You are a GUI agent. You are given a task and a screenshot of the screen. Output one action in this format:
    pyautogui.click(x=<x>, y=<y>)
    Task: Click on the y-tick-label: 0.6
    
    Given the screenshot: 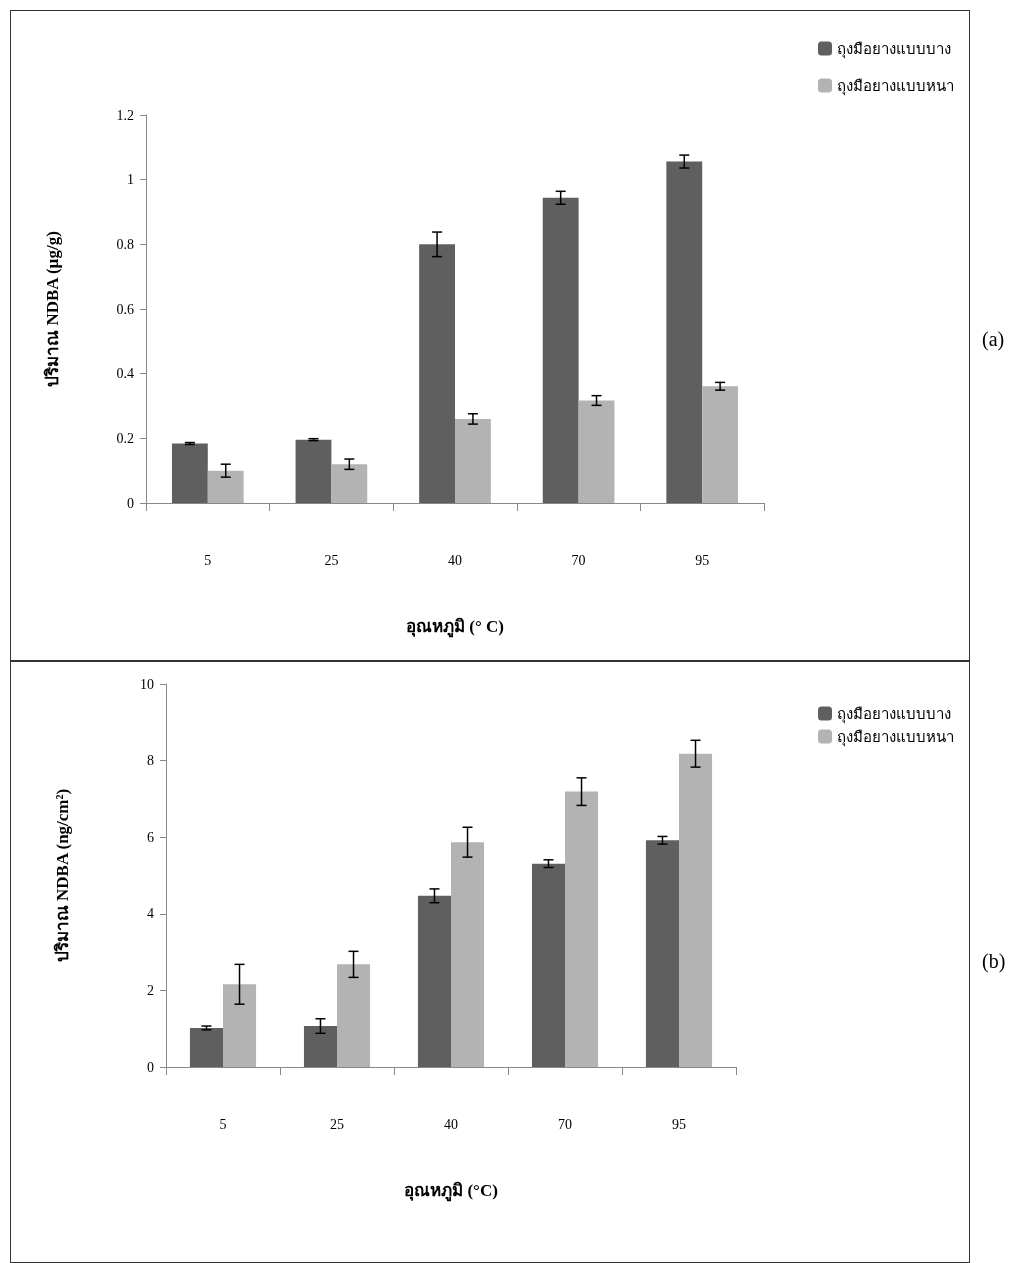 What is the action you would take?
    pyautogui.click(x=125, y=309)
    